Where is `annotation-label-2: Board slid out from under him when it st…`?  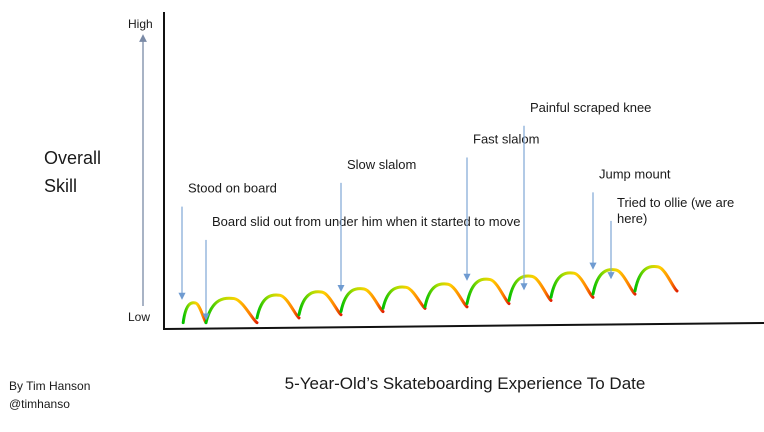
annotation-label-2: Board slid out from under him when it st… is located at coordinates (366, 221).